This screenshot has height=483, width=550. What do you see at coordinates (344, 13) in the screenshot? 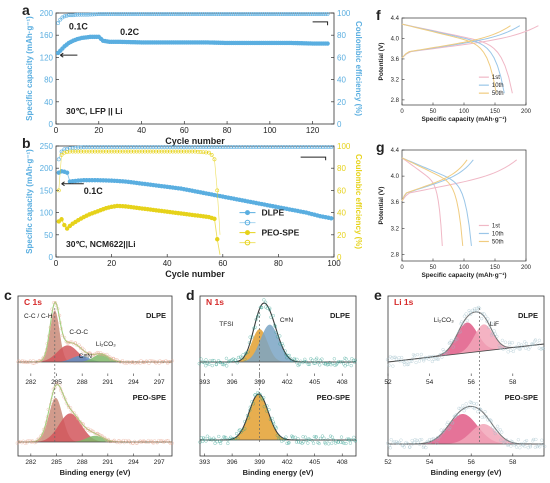
I see `y2-tick-label: 100` at bounding box center [344, 13].